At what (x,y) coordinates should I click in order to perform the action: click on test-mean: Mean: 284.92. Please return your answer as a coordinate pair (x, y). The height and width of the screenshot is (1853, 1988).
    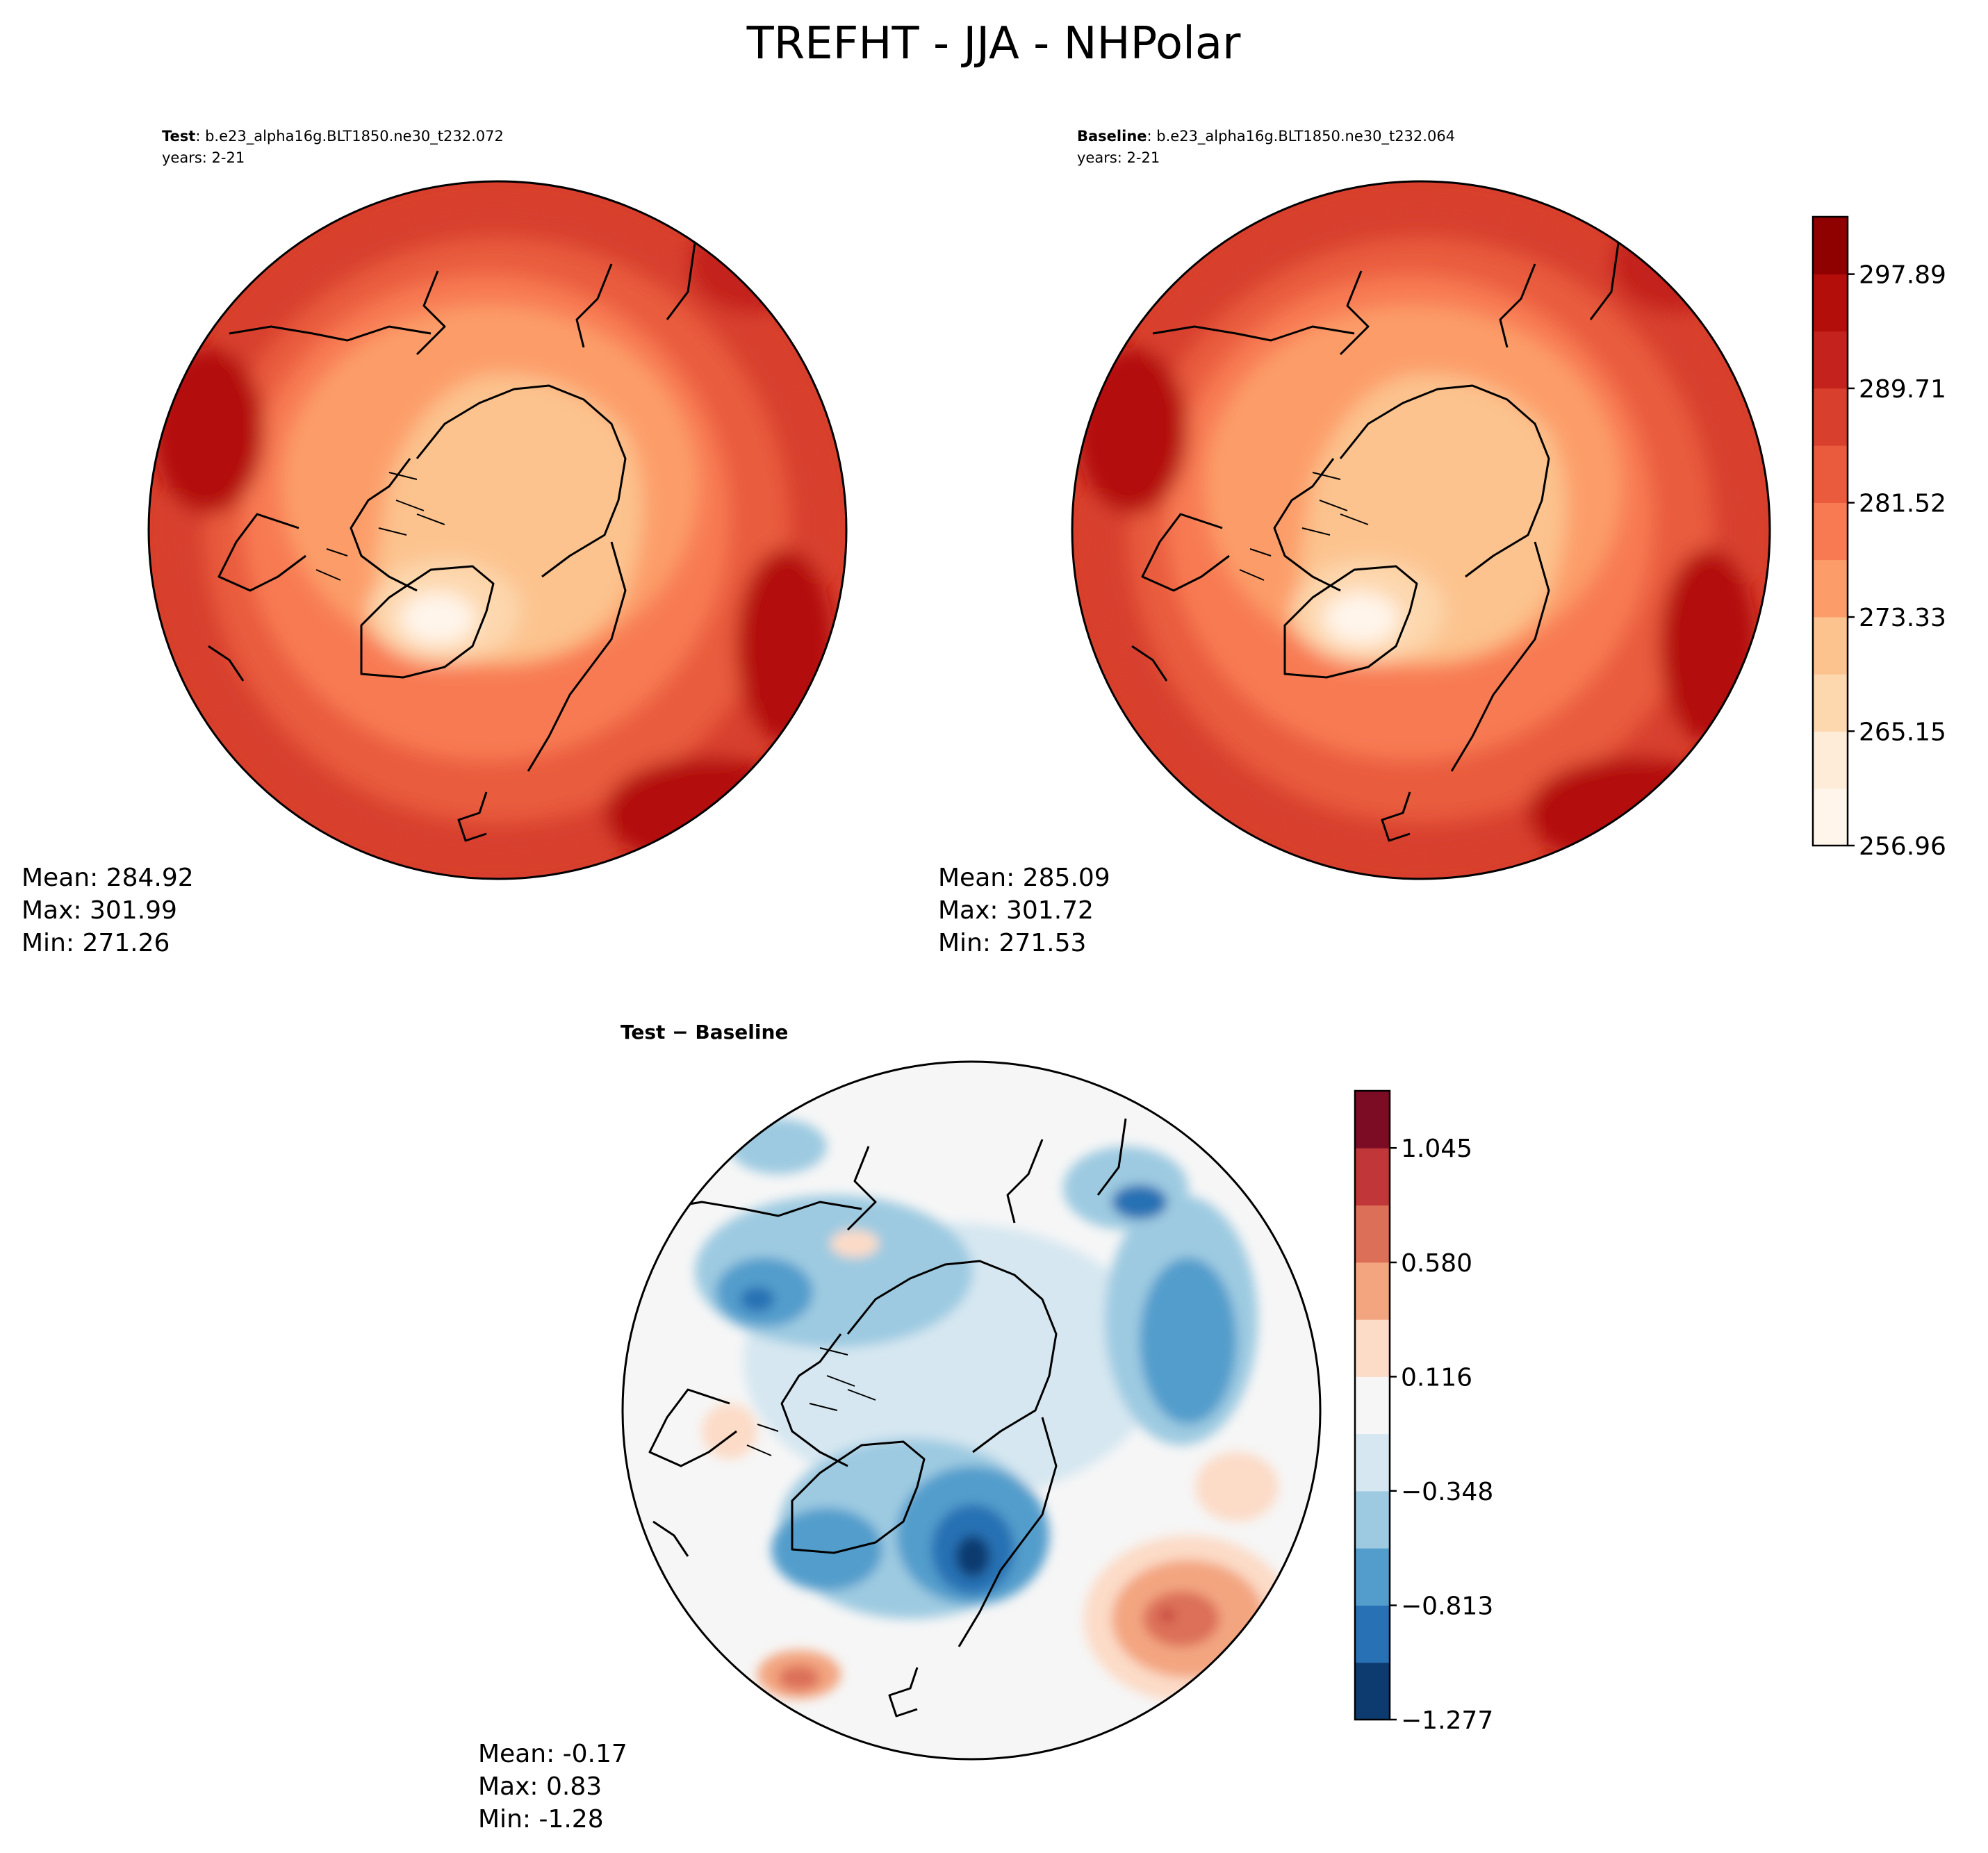
    Looking at the image, I should click on (108, 878).